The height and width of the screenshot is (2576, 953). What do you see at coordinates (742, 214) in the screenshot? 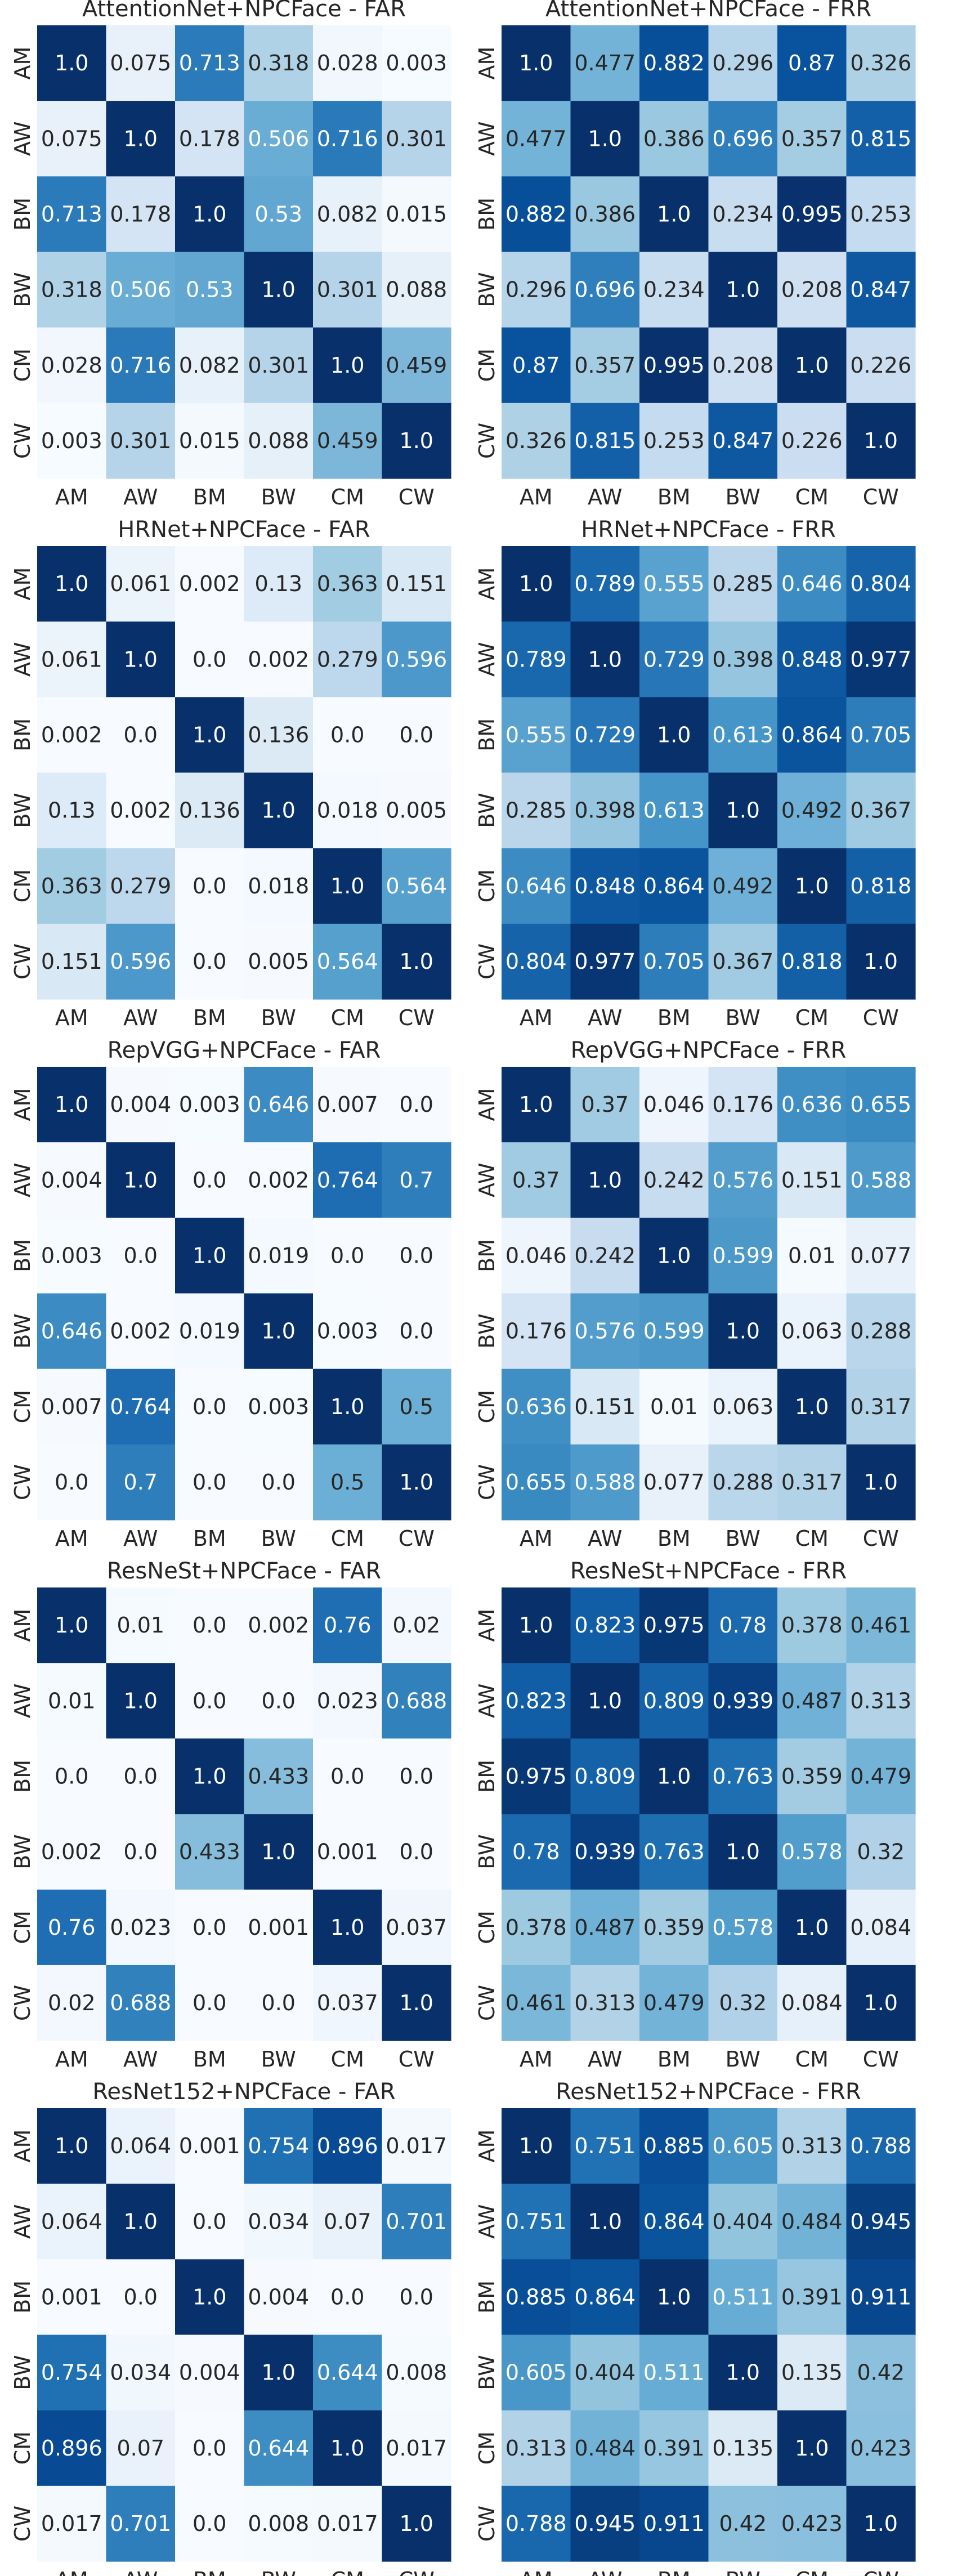
I see `heatmap-cell-label: 0.234` at bounding box center [742, 214].